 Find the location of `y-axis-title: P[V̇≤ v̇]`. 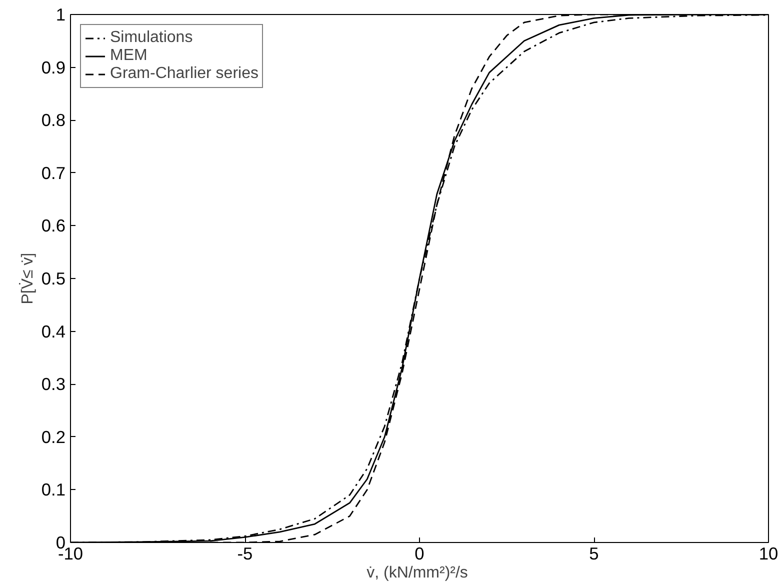

y-axis-title: P[V̇≤ v̇] is located at coordinates (27, 278).